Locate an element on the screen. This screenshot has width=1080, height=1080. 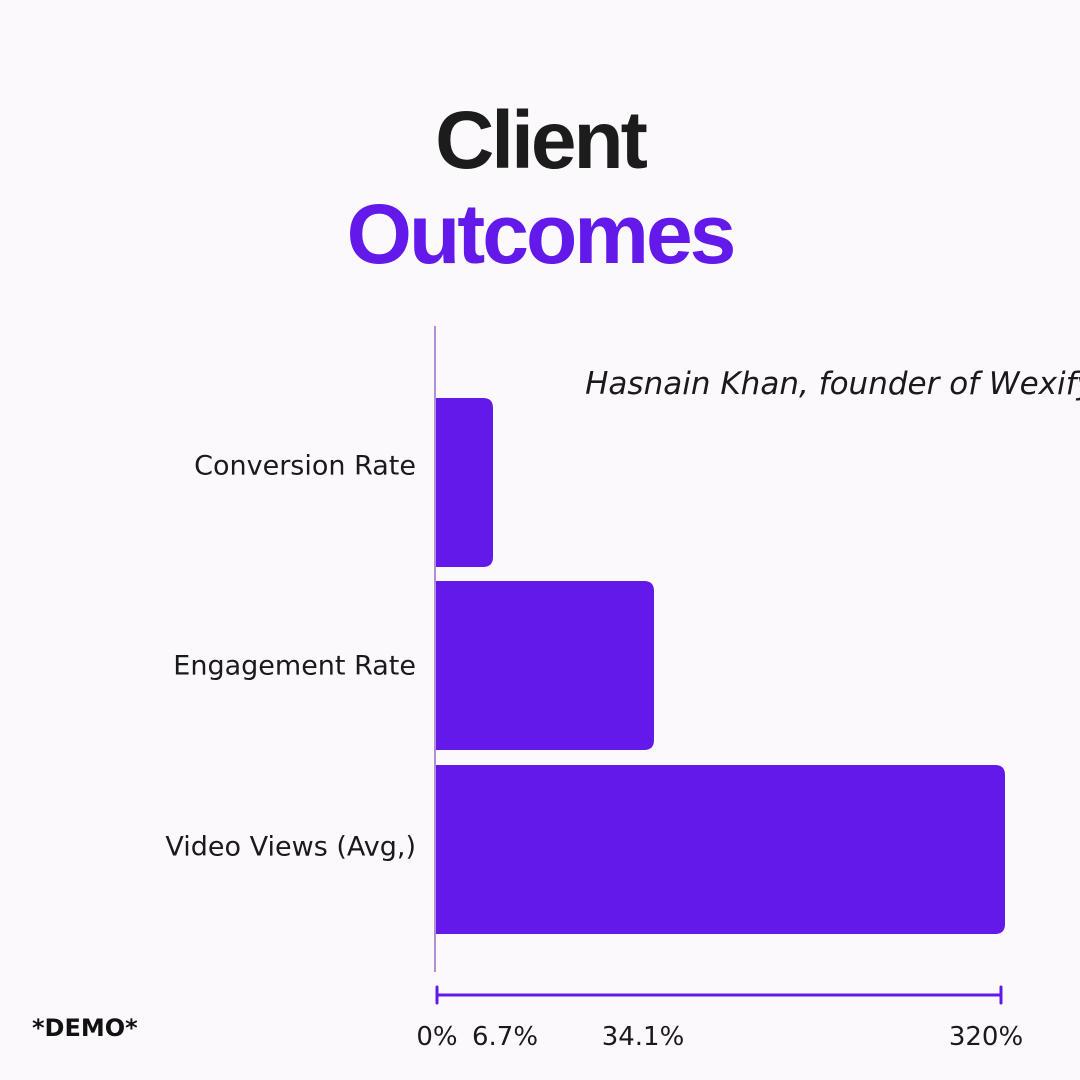
annotation-quote: Hasnain Khan, founder of Wexify is located at coordinates (832, 384).